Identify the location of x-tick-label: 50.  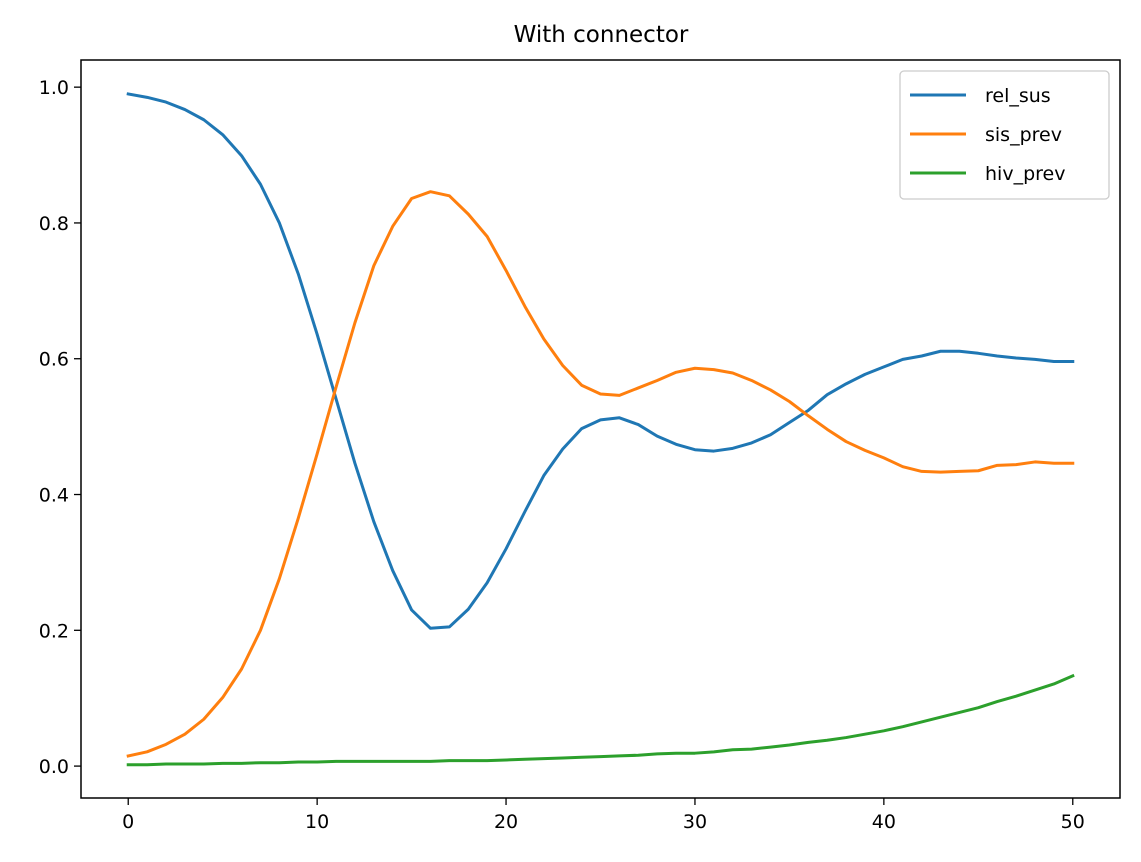
(1073, 822).